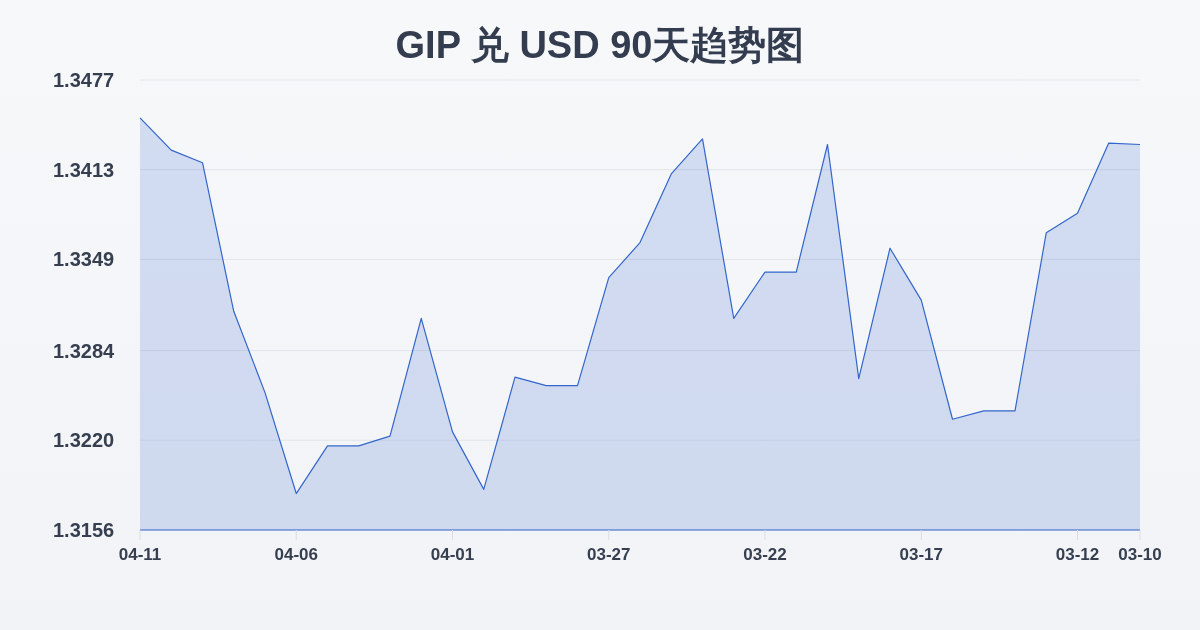 The width and height of the screenshot is (1200, 630). What do you see at coordinates (296, 554) in the screenshot?
I see `x-tick-label: 04-06` at bounding box center [296, 554].